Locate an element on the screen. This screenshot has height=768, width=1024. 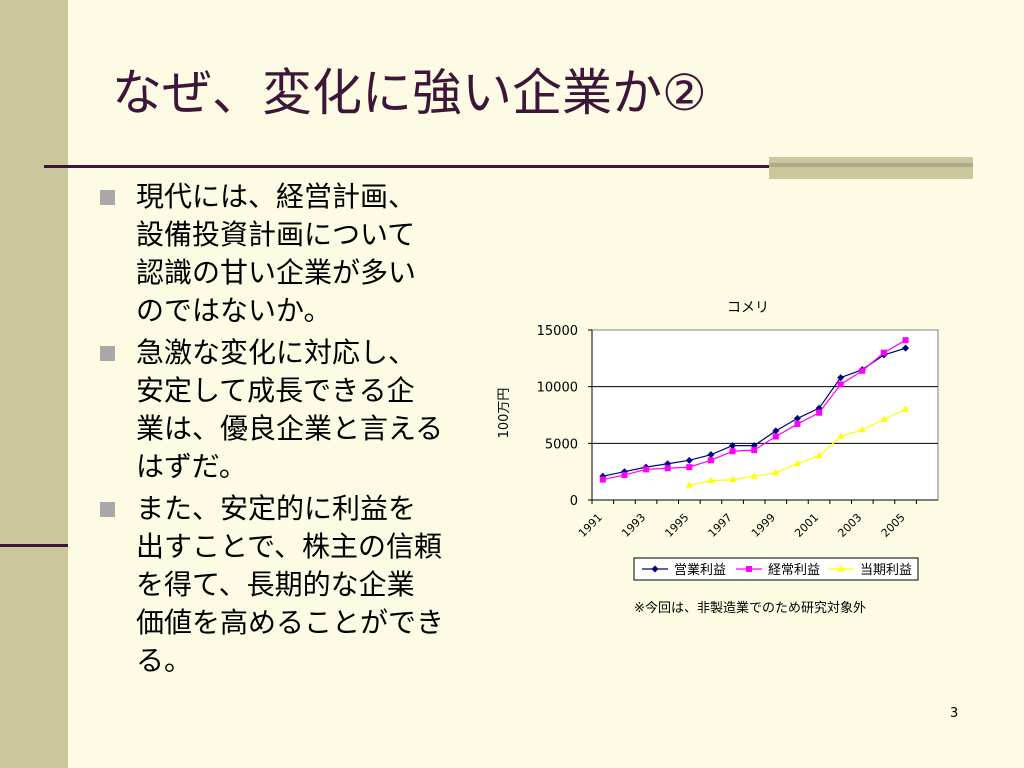
y-tick-label: 10000 is located at coordinates (557, 388).